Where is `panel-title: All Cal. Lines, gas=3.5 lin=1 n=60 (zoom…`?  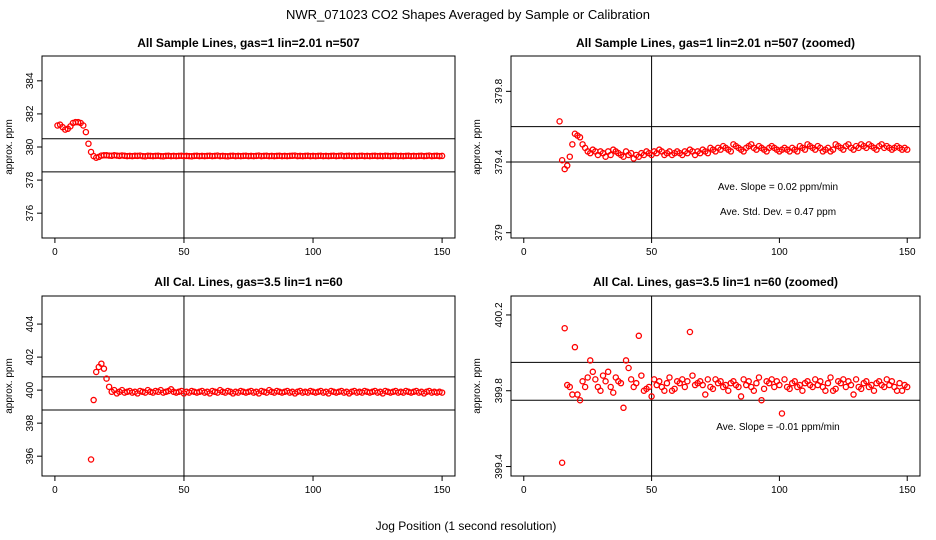
panel-title: All Cal. Lines, gas=3.5 lin=1 n=60 (zoom… is located at coordinates (715, 282).